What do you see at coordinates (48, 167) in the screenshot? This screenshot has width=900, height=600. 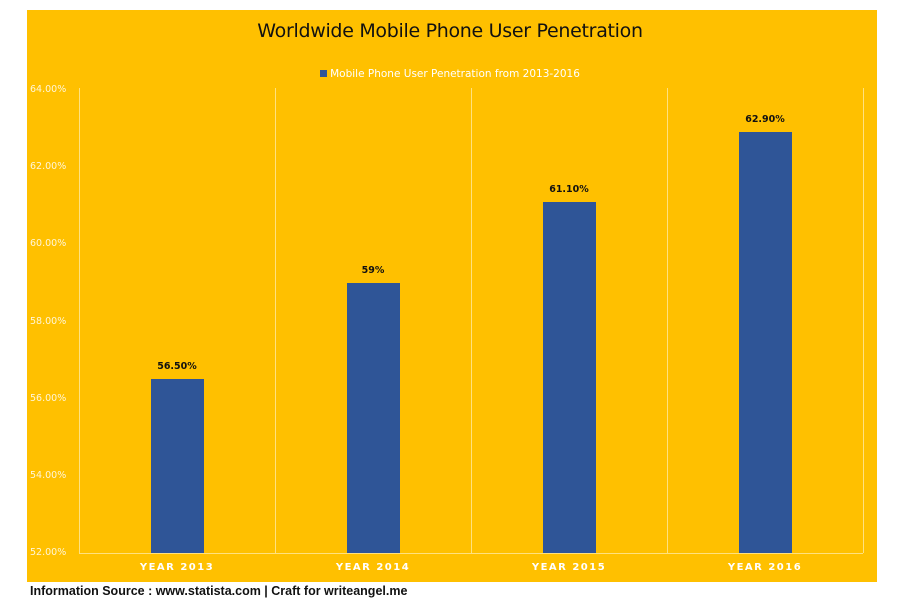 I see `y-tick-label: 62.00%` at bounding box center [48, 167].